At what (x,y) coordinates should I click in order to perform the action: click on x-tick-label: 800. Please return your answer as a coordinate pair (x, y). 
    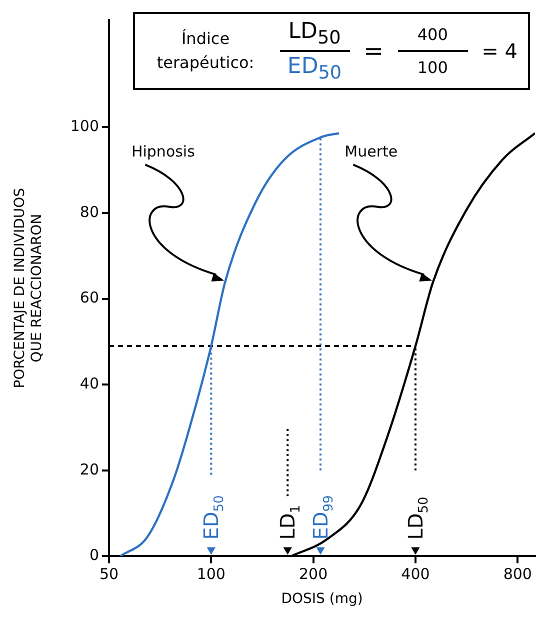
    Looking at the image, I should click on (517, 574).